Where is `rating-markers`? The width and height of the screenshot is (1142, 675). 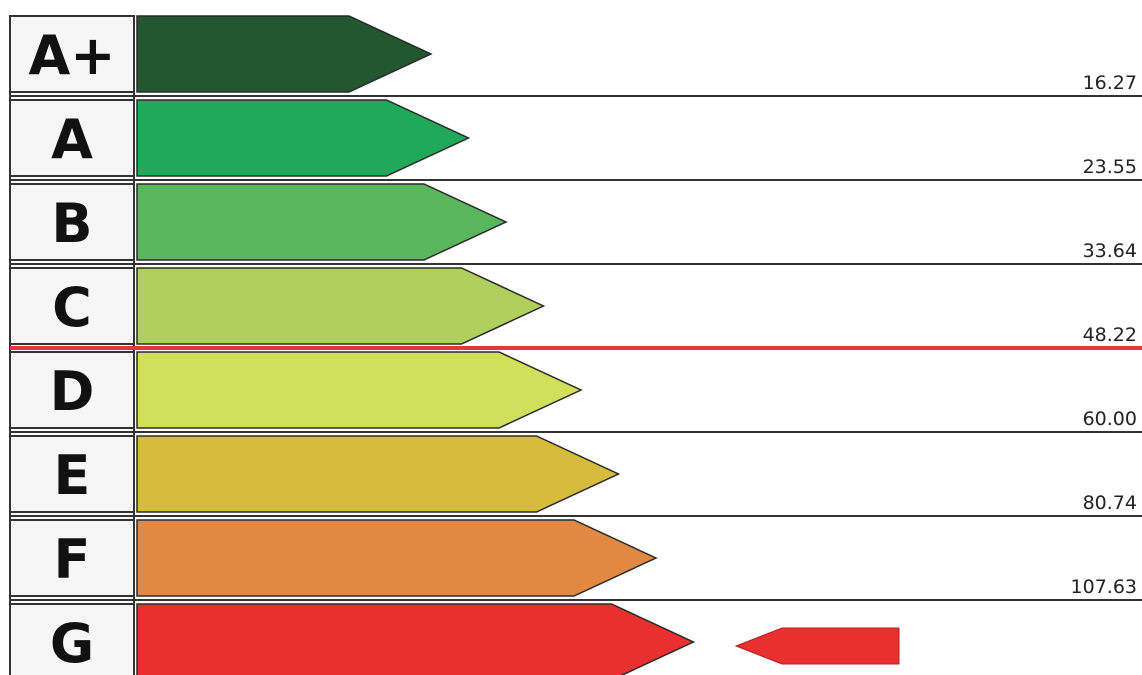
rating-markers is located at coordinates (817, 646).